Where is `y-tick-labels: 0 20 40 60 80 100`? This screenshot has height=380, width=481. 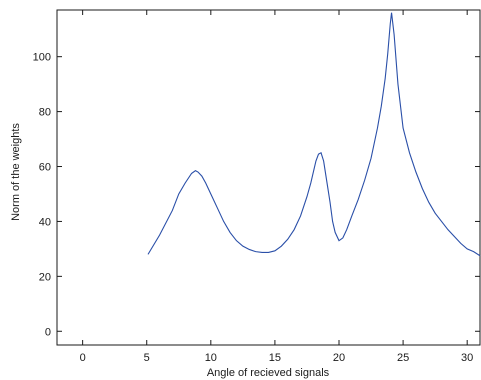 y-tick-labels: 0 20 40 60 80 100 is located at coordinates (42, 195).